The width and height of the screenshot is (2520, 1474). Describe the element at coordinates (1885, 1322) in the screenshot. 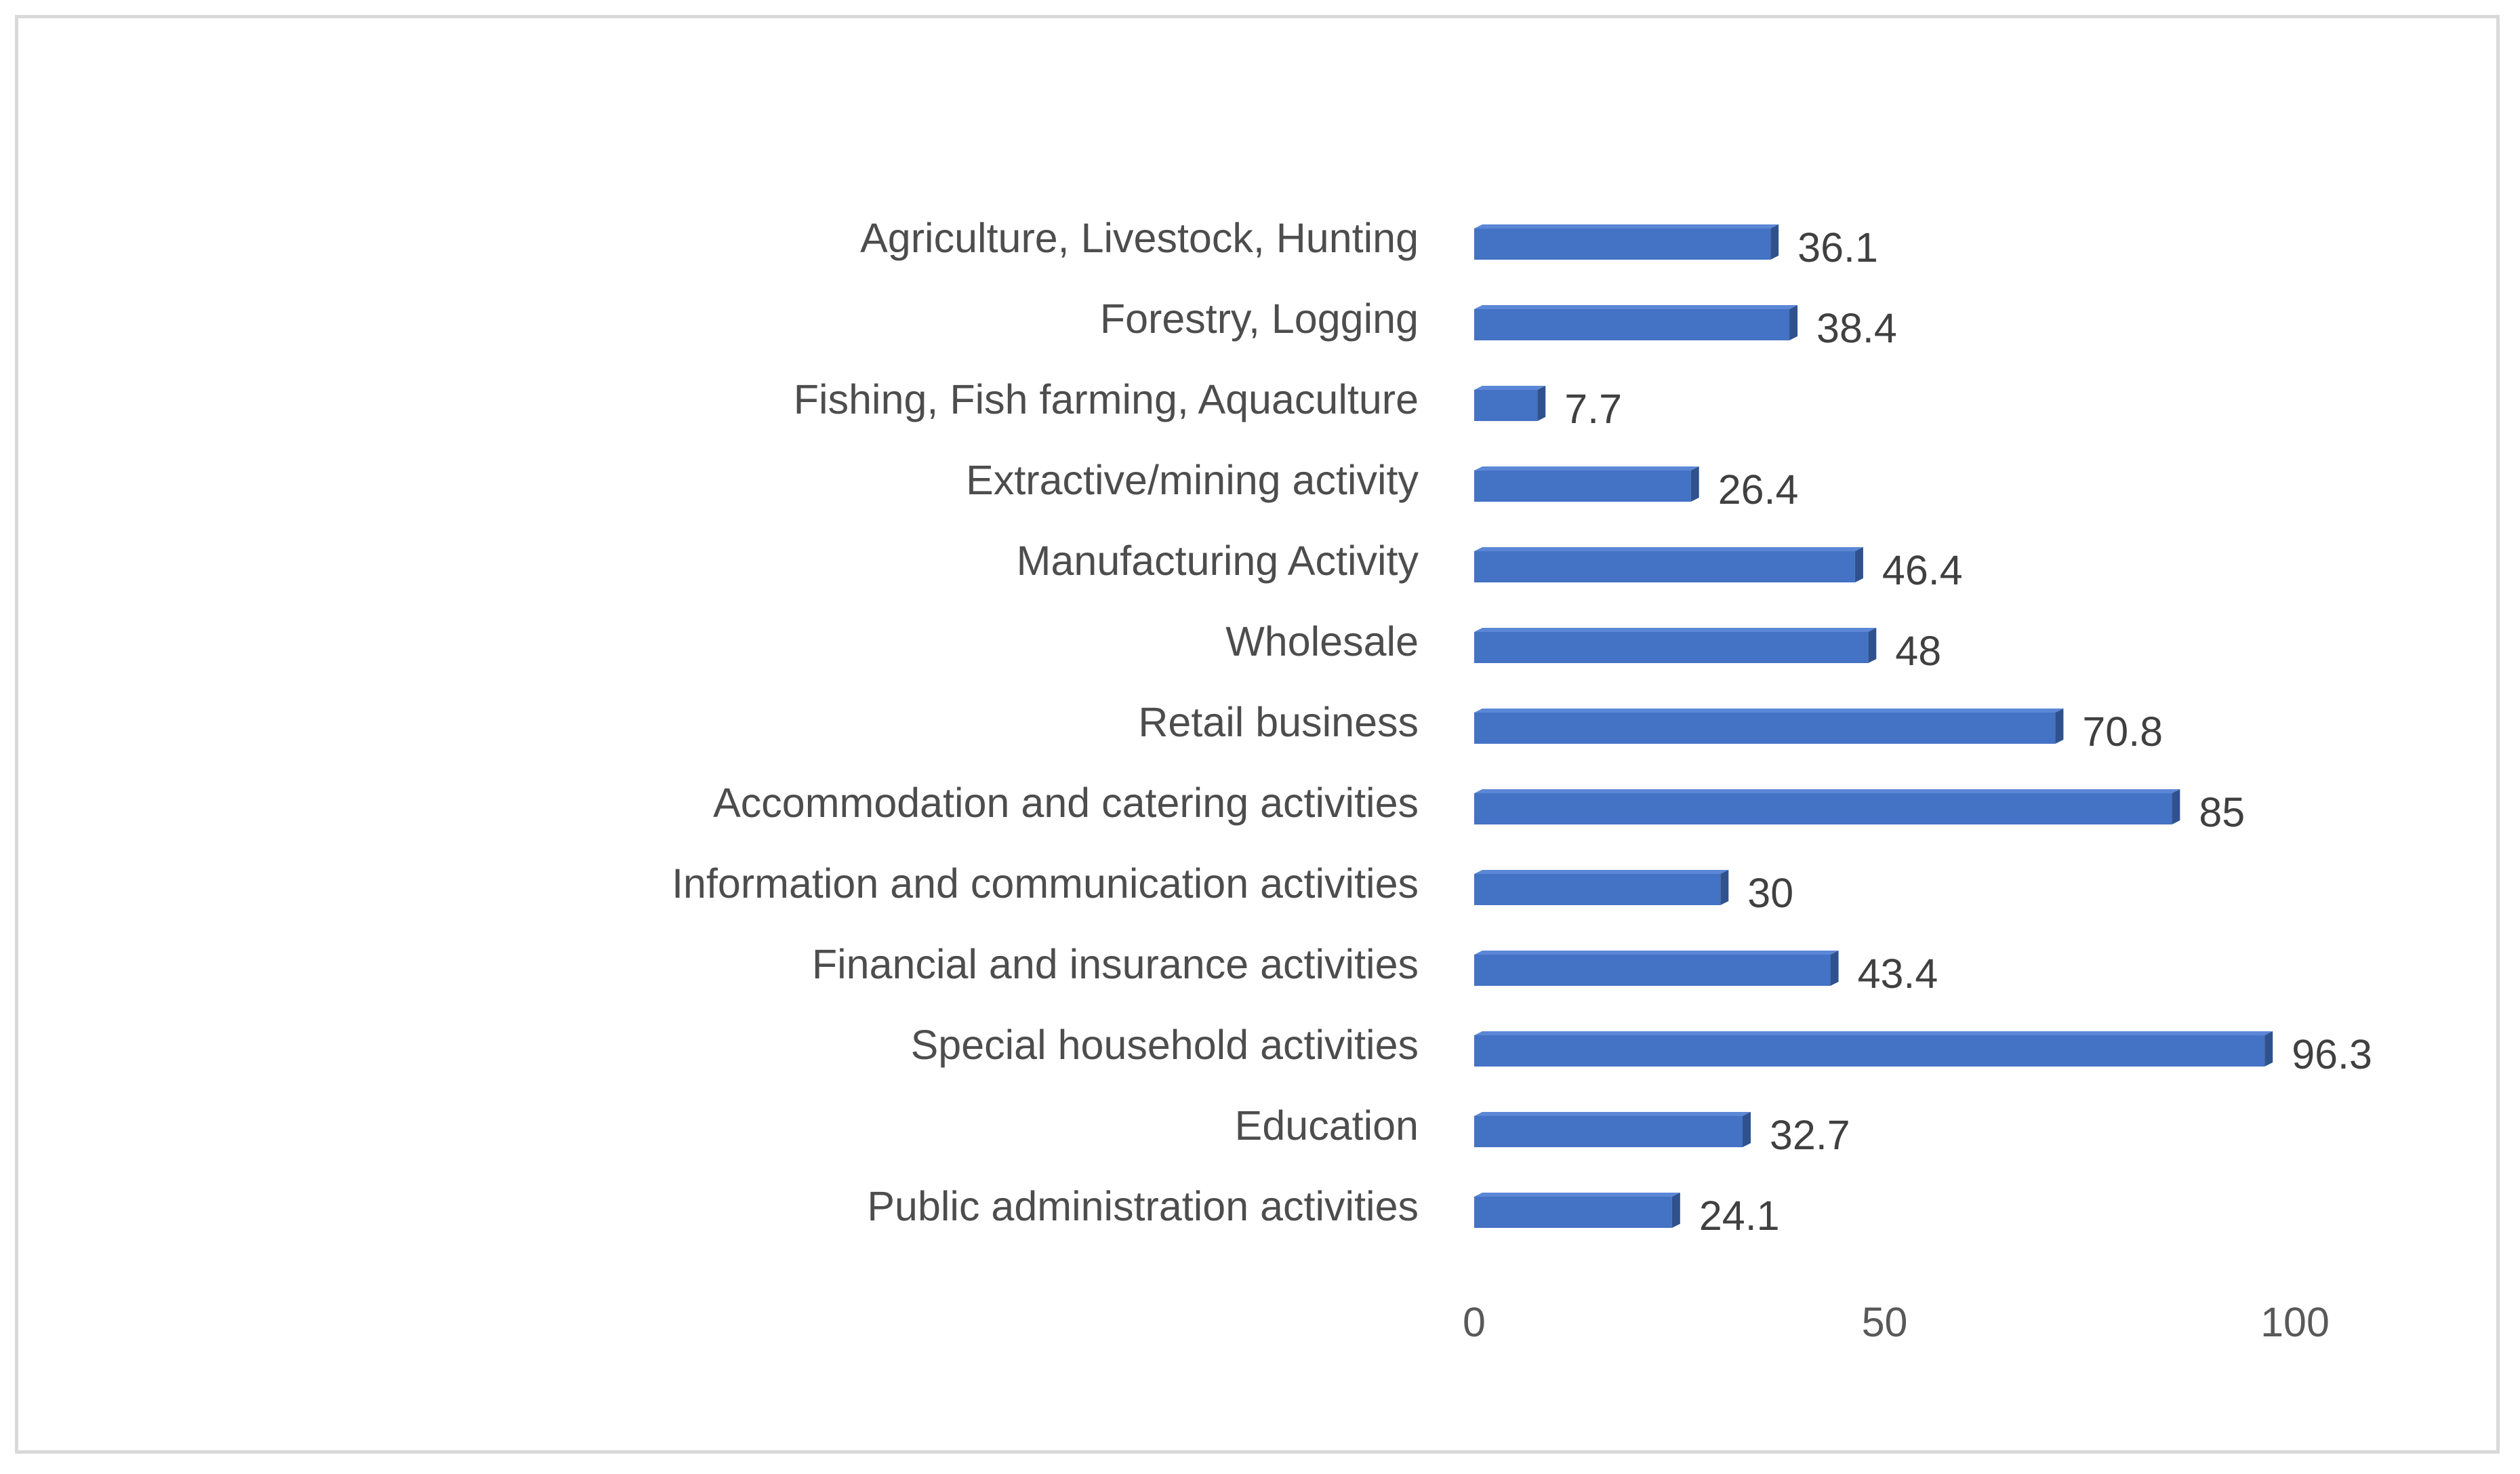

I see `x-tick-label: 50` at that location.